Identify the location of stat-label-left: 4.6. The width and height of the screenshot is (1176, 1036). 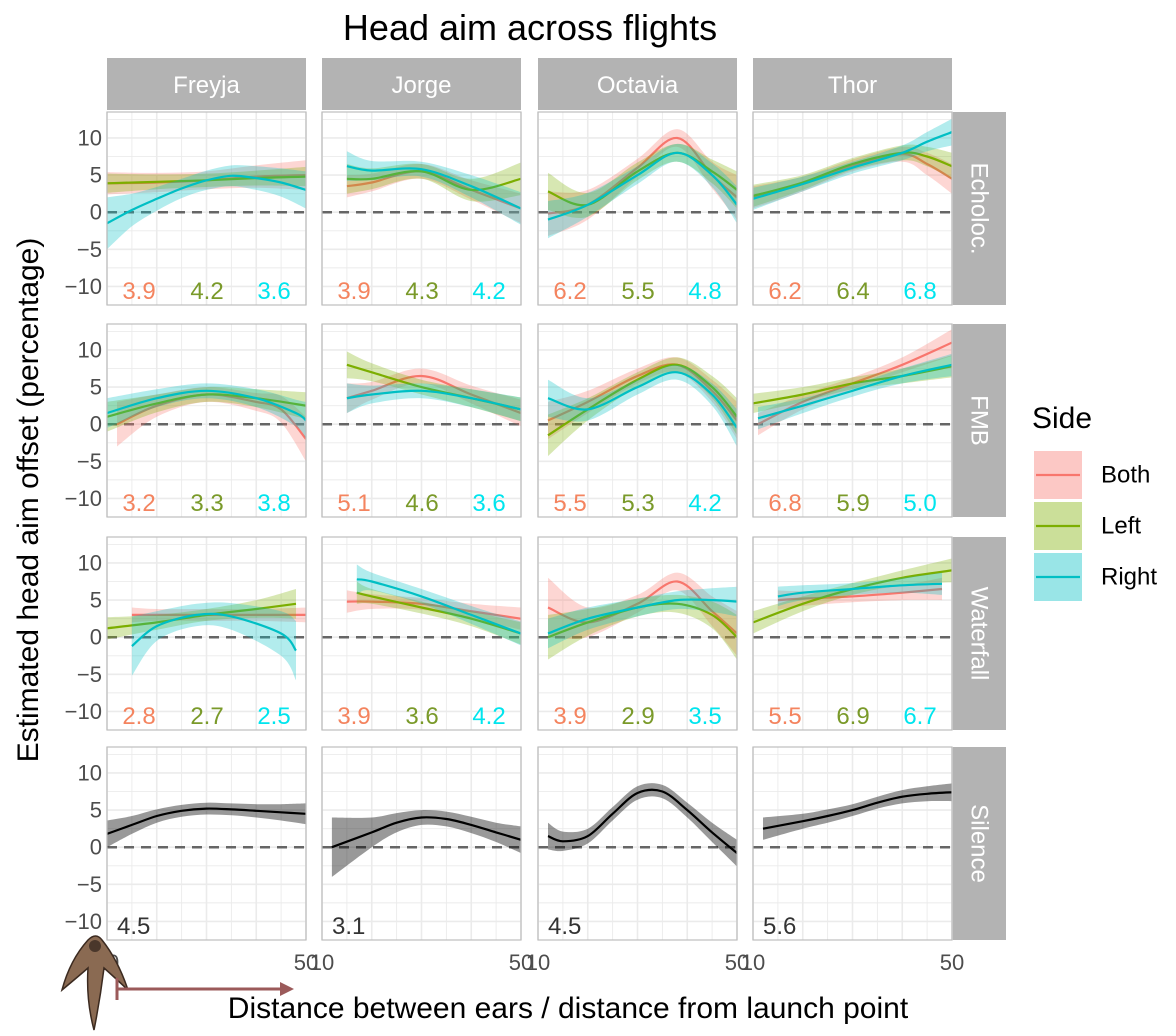
(421, 503).